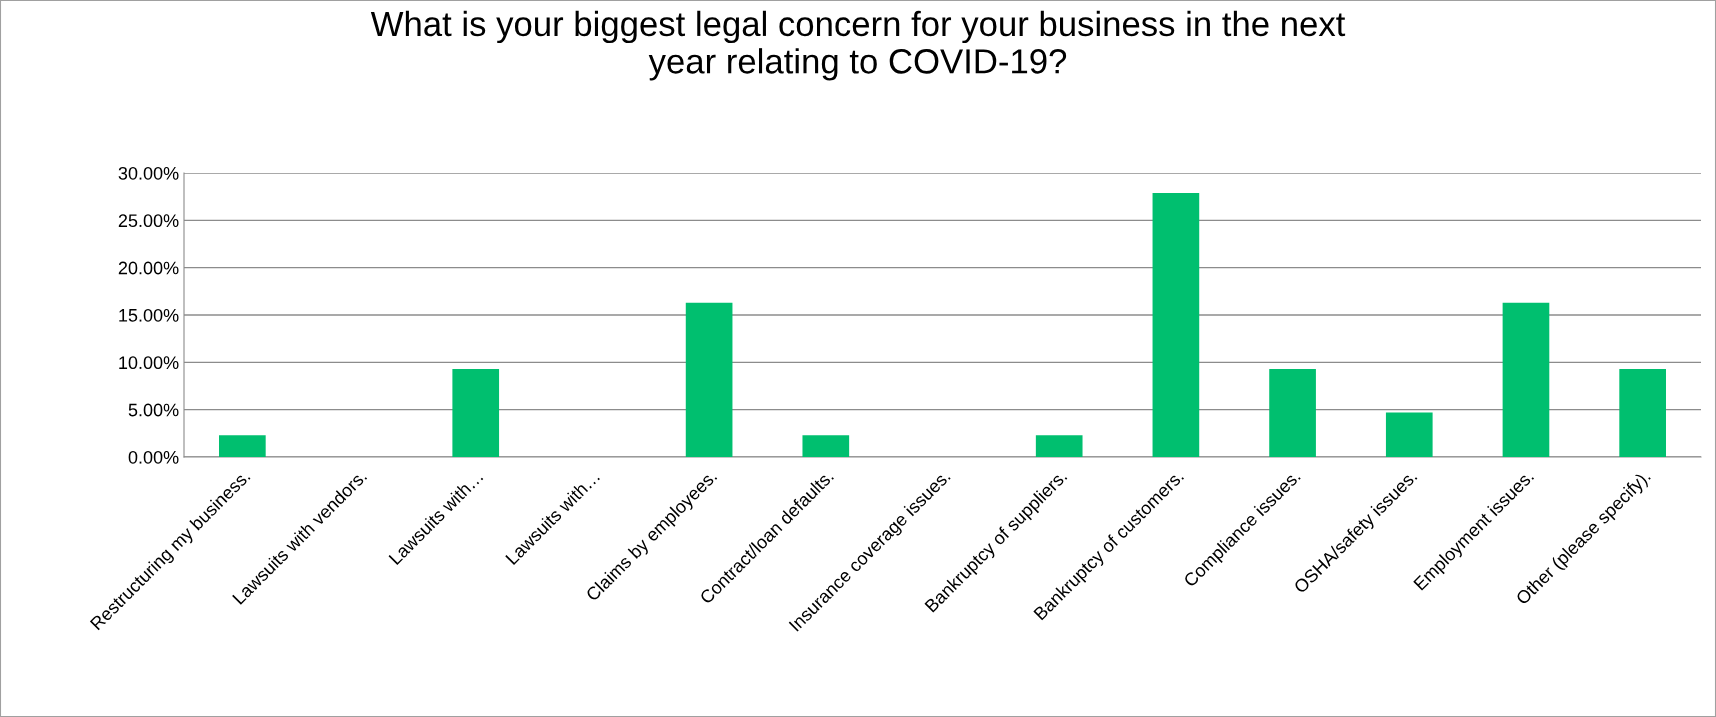  I want to click on y-tick-label: 0.00%, so click(153, 457).